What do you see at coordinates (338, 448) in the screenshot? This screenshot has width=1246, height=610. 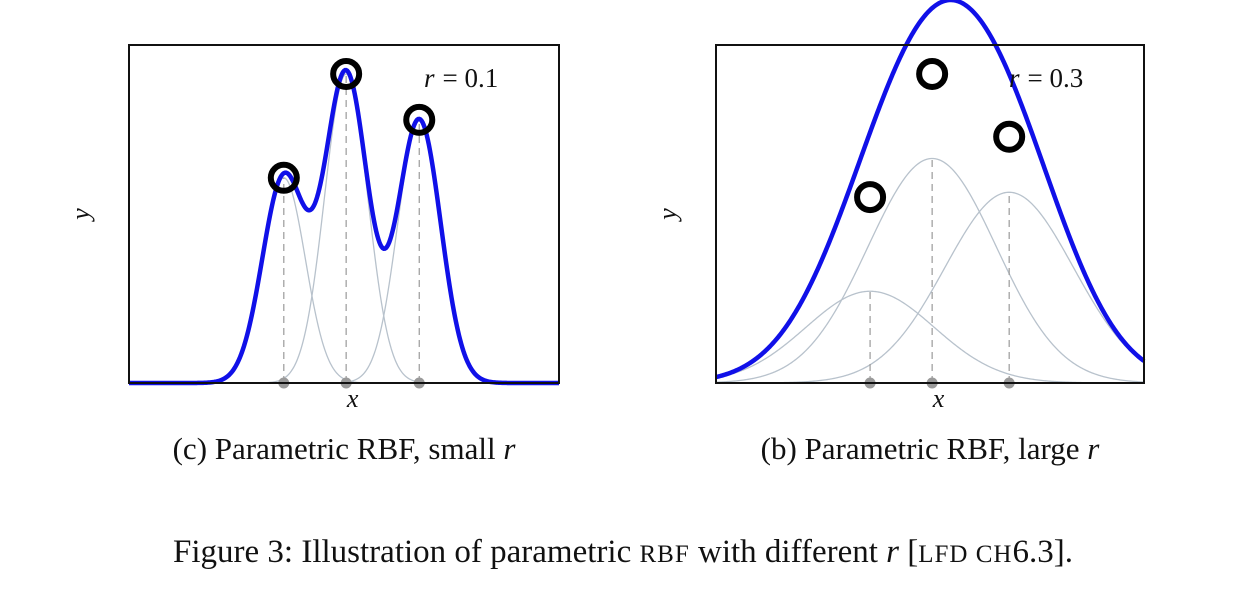 I see `panel-subtitle-text: (c) Parametric RBF, small` at bounding box center [338, 448].